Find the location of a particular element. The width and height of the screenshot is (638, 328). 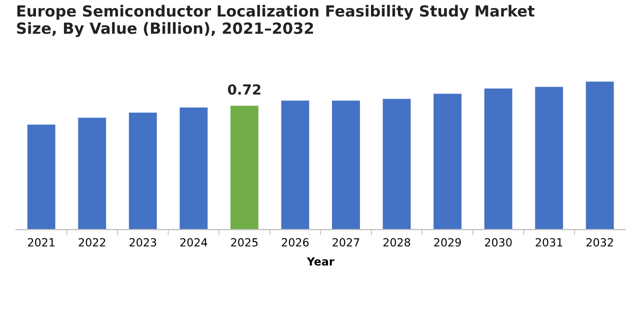

x-tick-label: 2029 is located at coordinates (447, 242).